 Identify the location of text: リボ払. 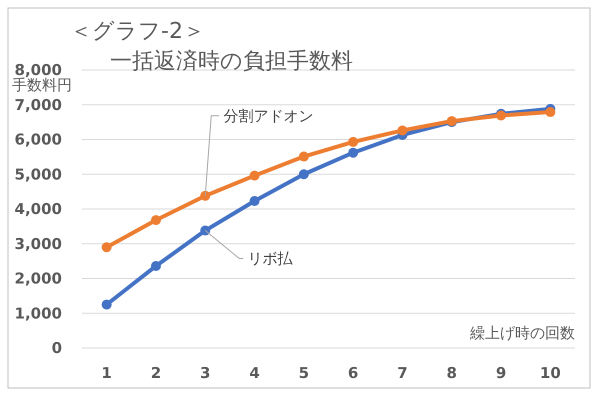
(270, 259).